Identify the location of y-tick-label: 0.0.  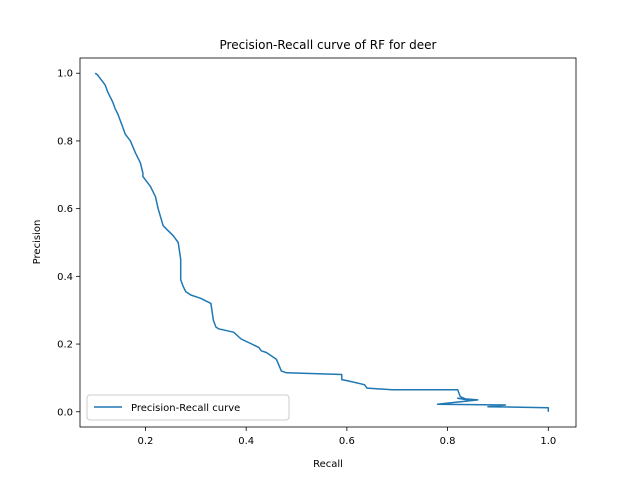
(65, 412).